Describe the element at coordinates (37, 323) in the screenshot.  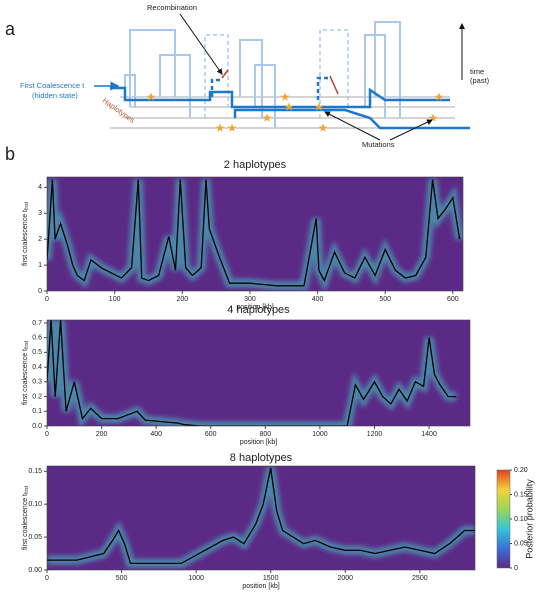
I see `y-tick-label: 0.7` at that location.